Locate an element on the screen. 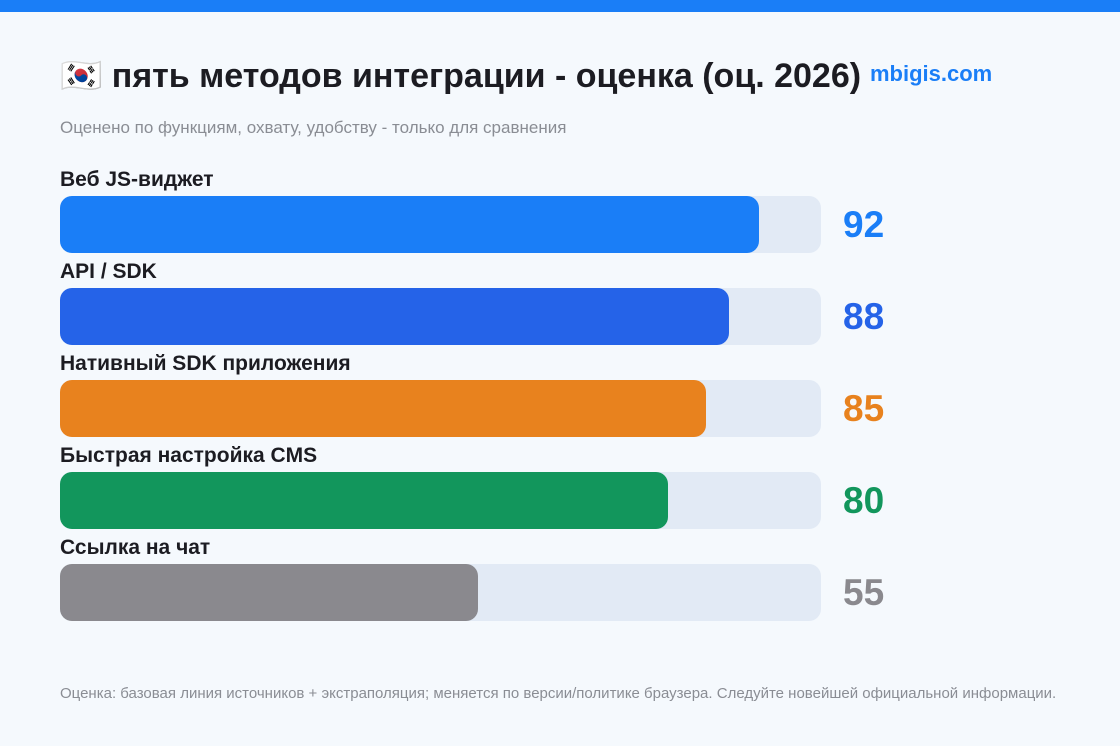  top-accent-stripe is located at coordinates (560, 6).